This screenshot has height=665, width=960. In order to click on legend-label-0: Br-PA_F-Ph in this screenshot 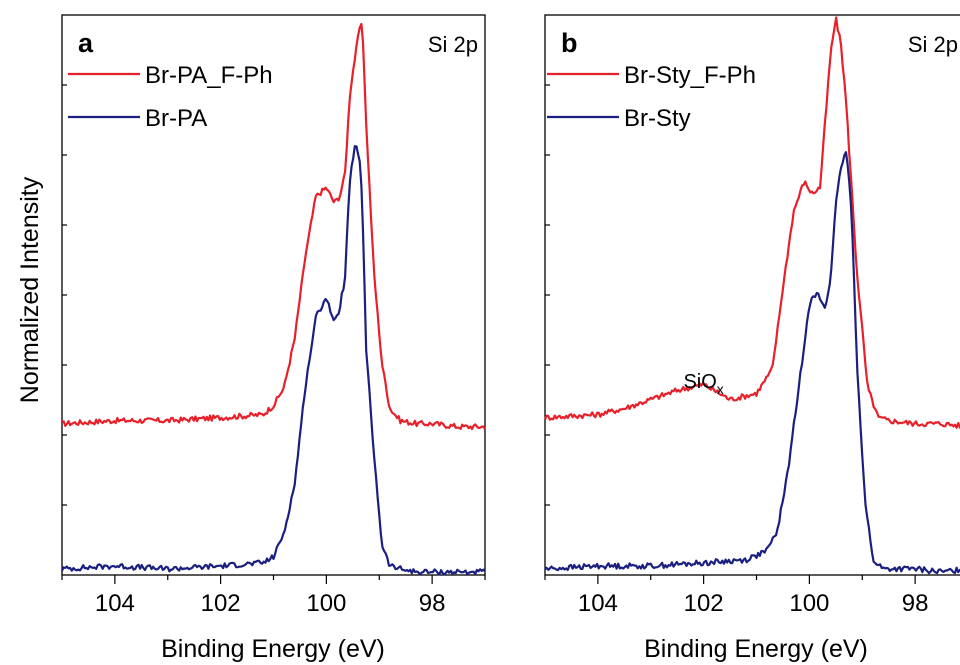, I will do `click(209, 75)`.